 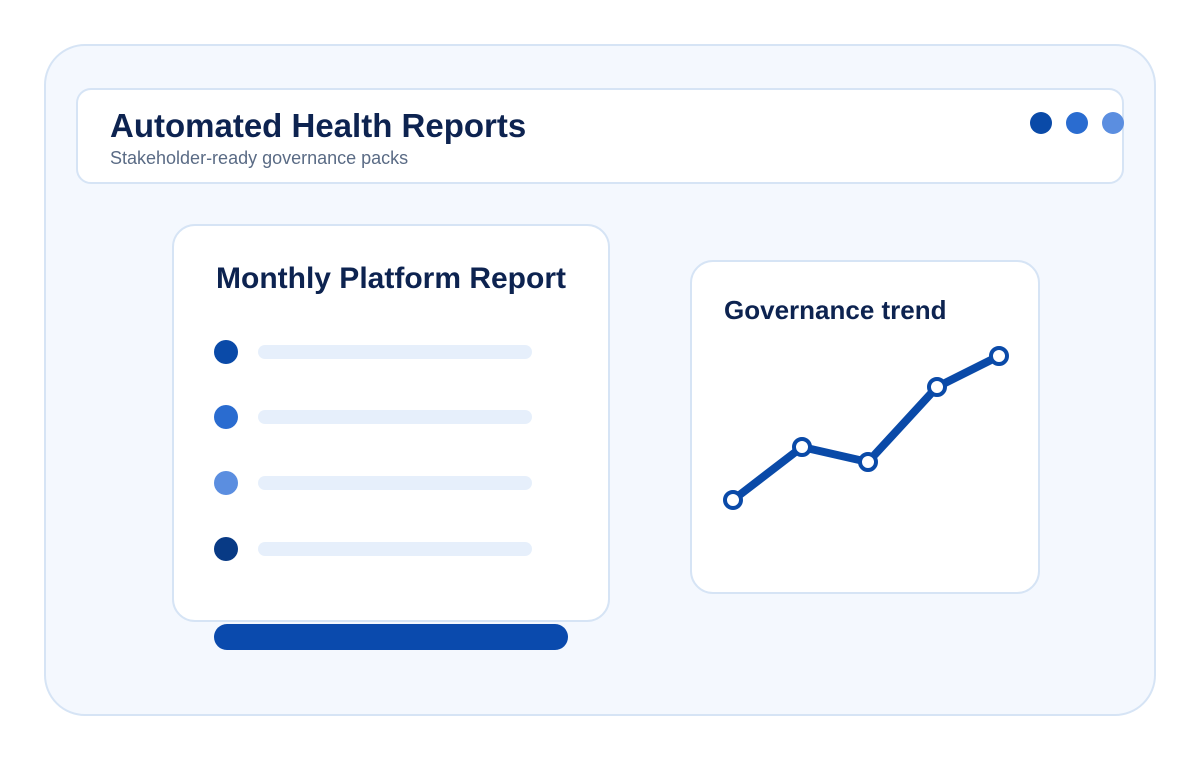 I want to click on trend-points, so click(x=866, y=428).